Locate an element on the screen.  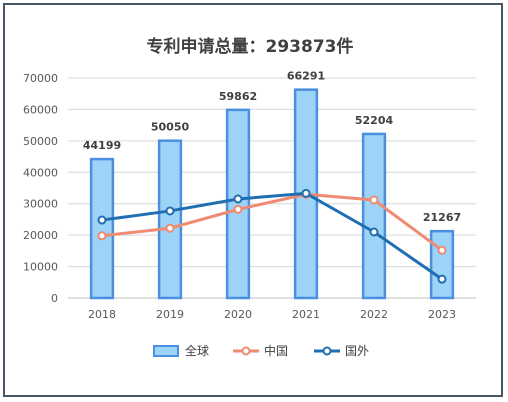
bar-data-label: 44199 is located at coordinates (102, 145).